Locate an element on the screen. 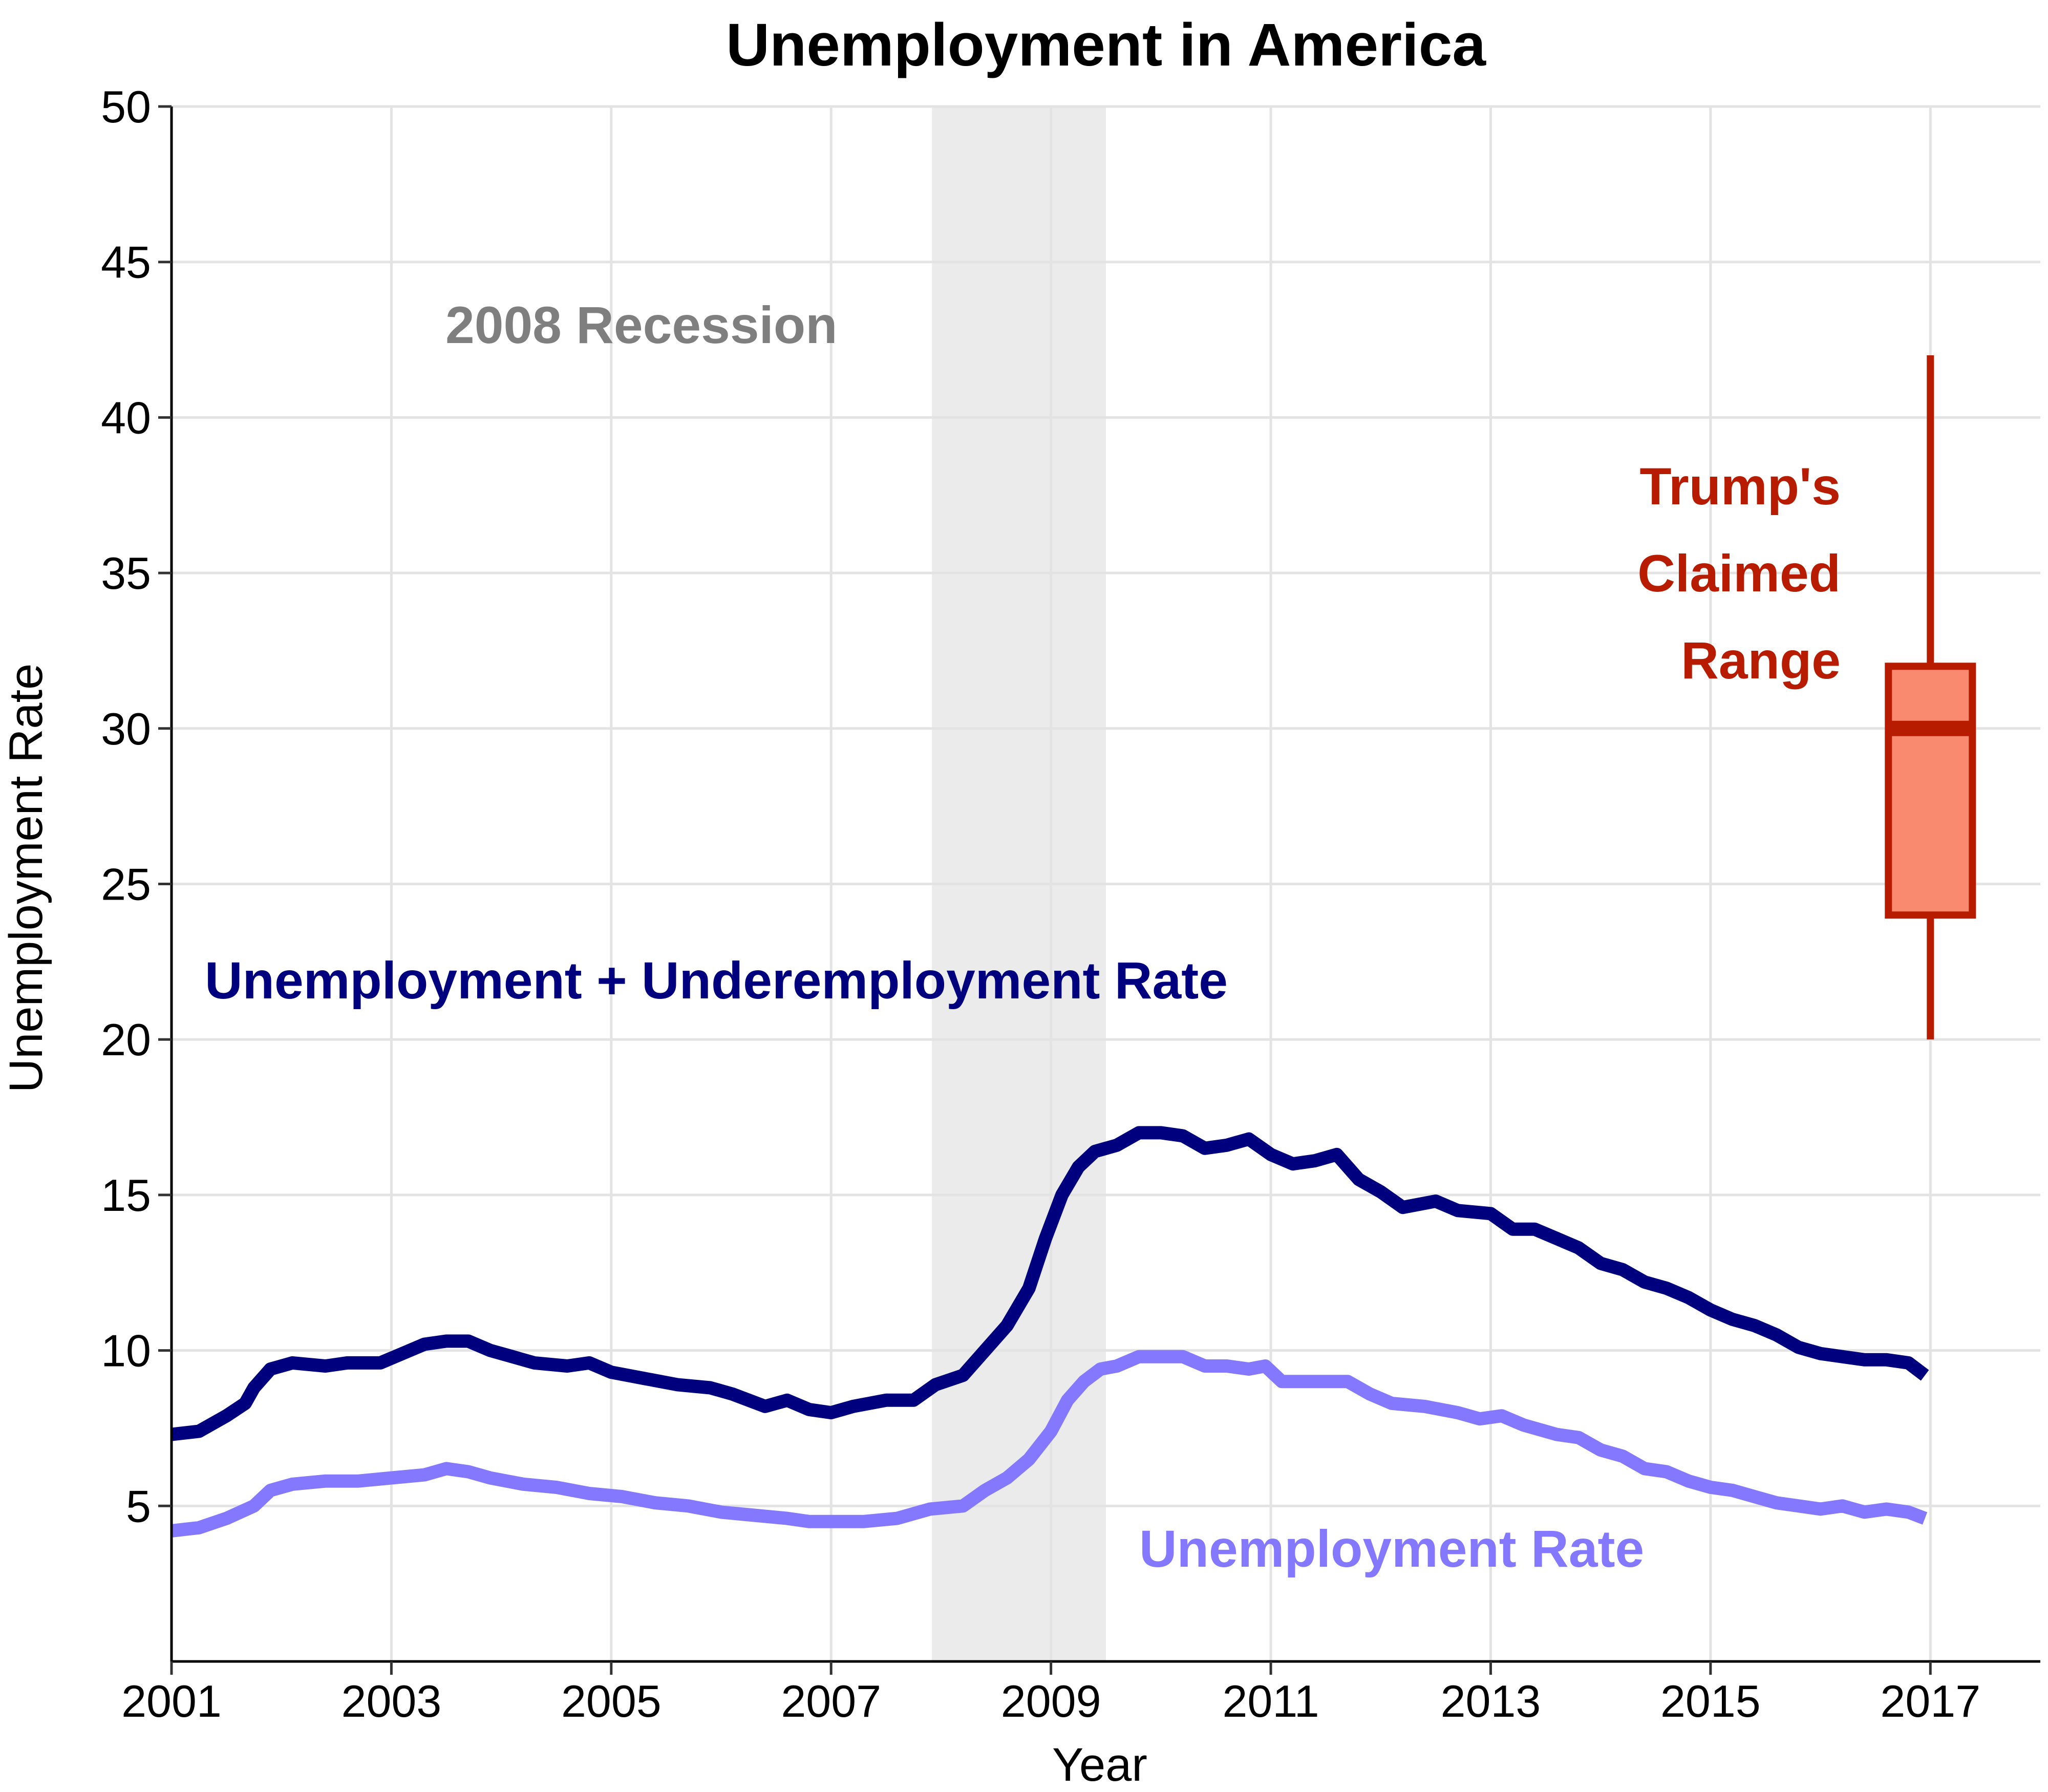 The height and width of the screenshot is (1792, 2048). y-tick-label: 35 is located at coordinates (126, 573).